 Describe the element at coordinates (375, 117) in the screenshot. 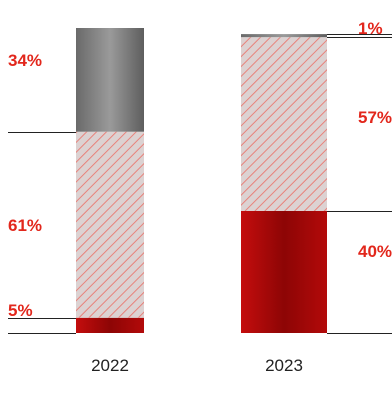

I see `data-label-2023-1: 57%` at that location.